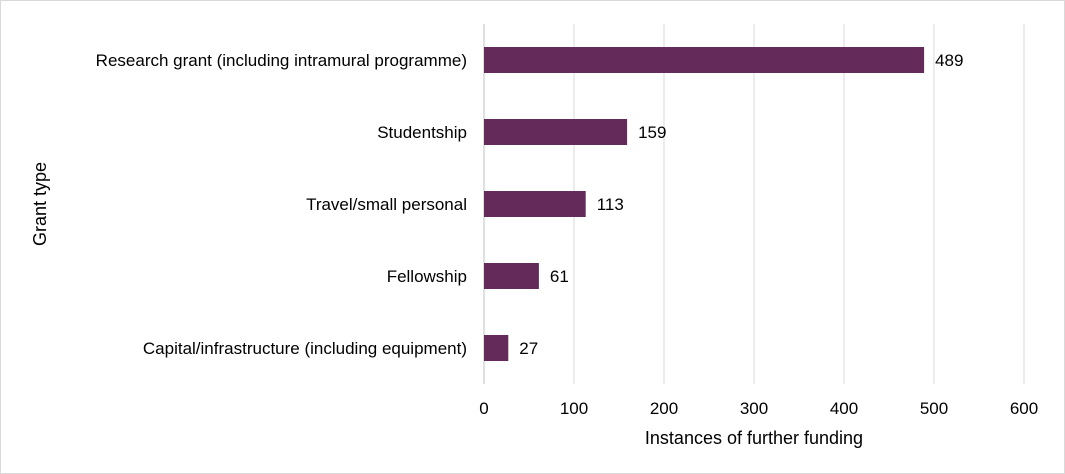 Image resolution: width=1065 pixels, height=474 pixels. What do you see at coordinates (652, 132) in the screenshot?
I see `data-label: 159` at bounding box center [652, 132].